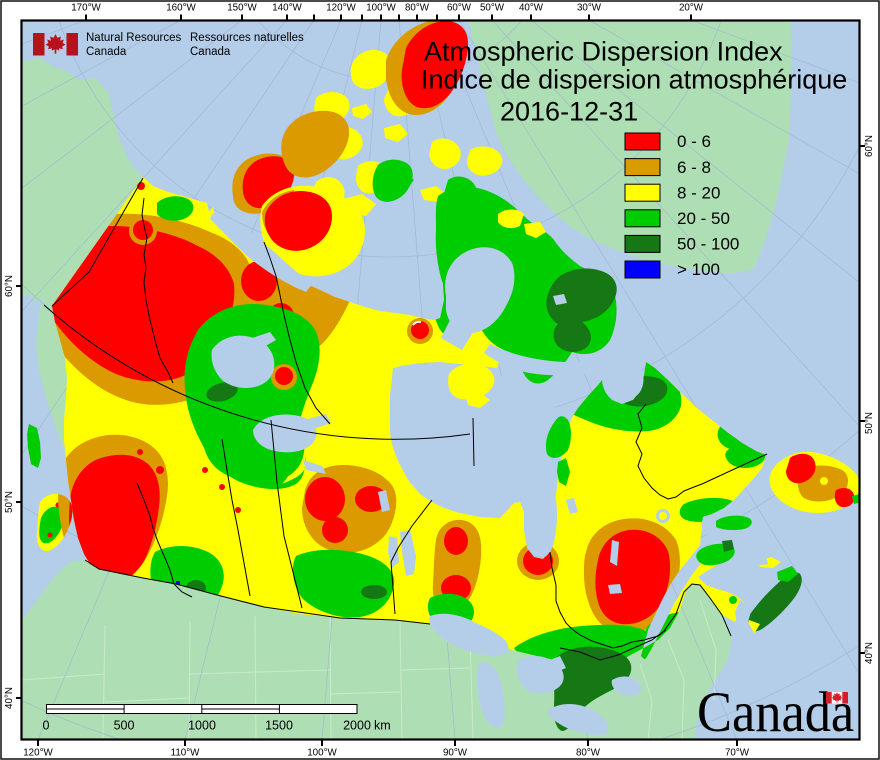  Describe the element at coordinates (357, 726) in the screenshot. I see `svg-text: 2000` at that location.